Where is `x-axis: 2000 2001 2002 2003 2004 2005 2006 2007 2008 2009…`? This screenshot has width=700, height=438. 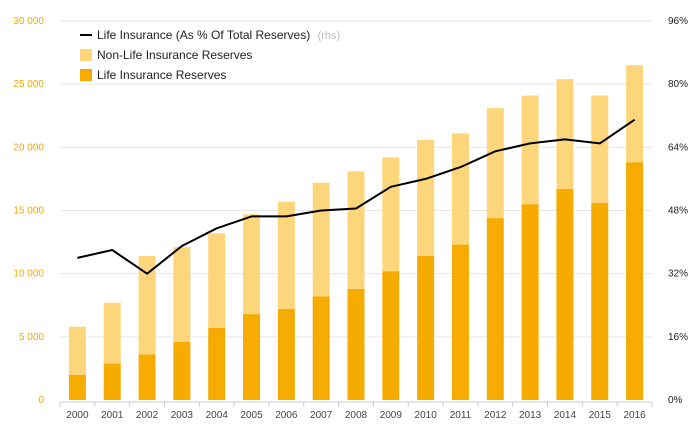 x-axis: 2000 2001 2002 2003 2004 2005 2006 2007 2008 2009… is located at coordinates (356, 411).